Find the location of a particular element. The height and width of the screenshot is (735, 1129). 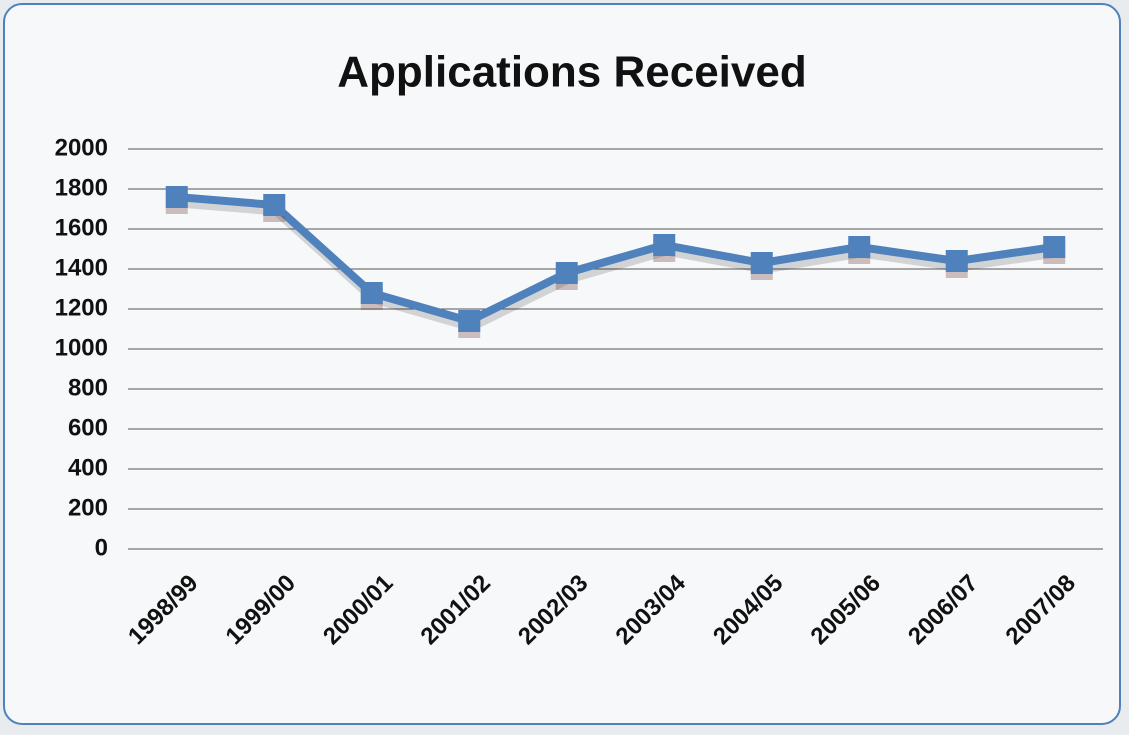

y-tick-label: 200 is located at coordinates (88, 507).